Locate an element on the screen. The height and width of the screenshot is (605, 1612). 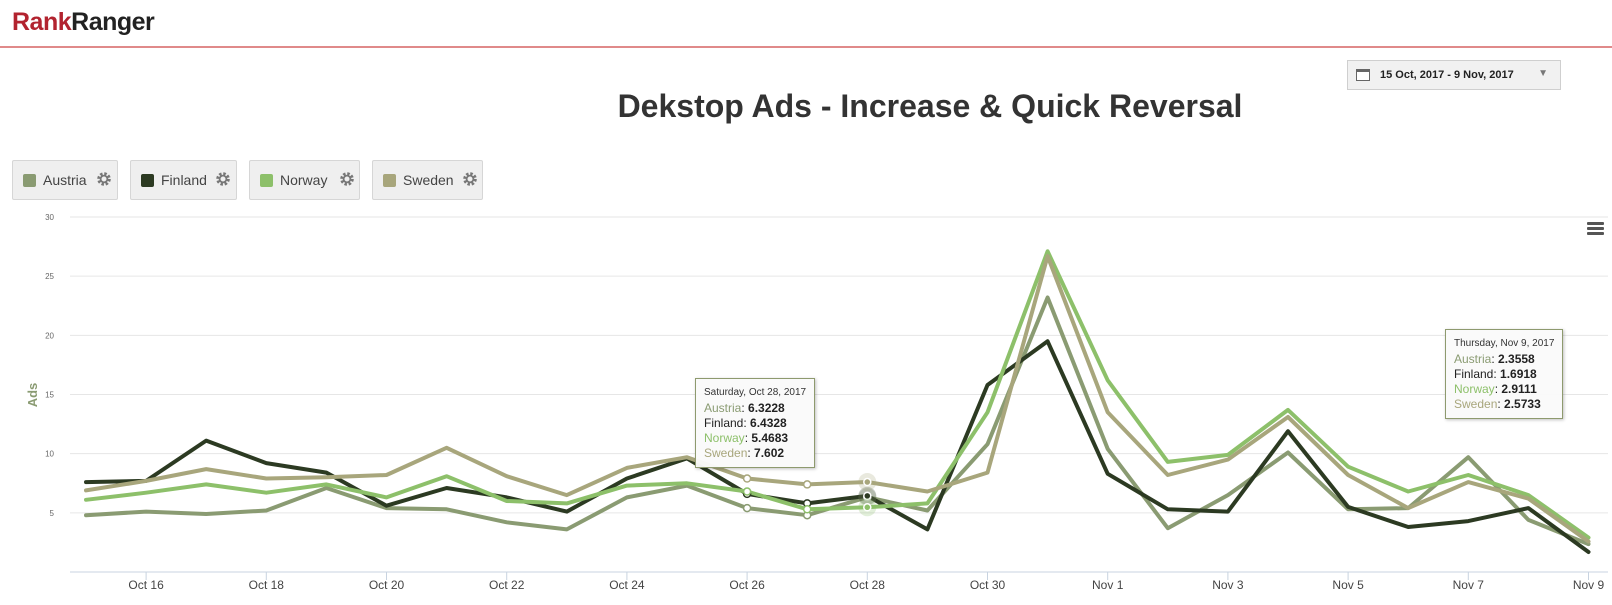
x-tick-label: Nov 7 is located at coordinates (1469, 585).